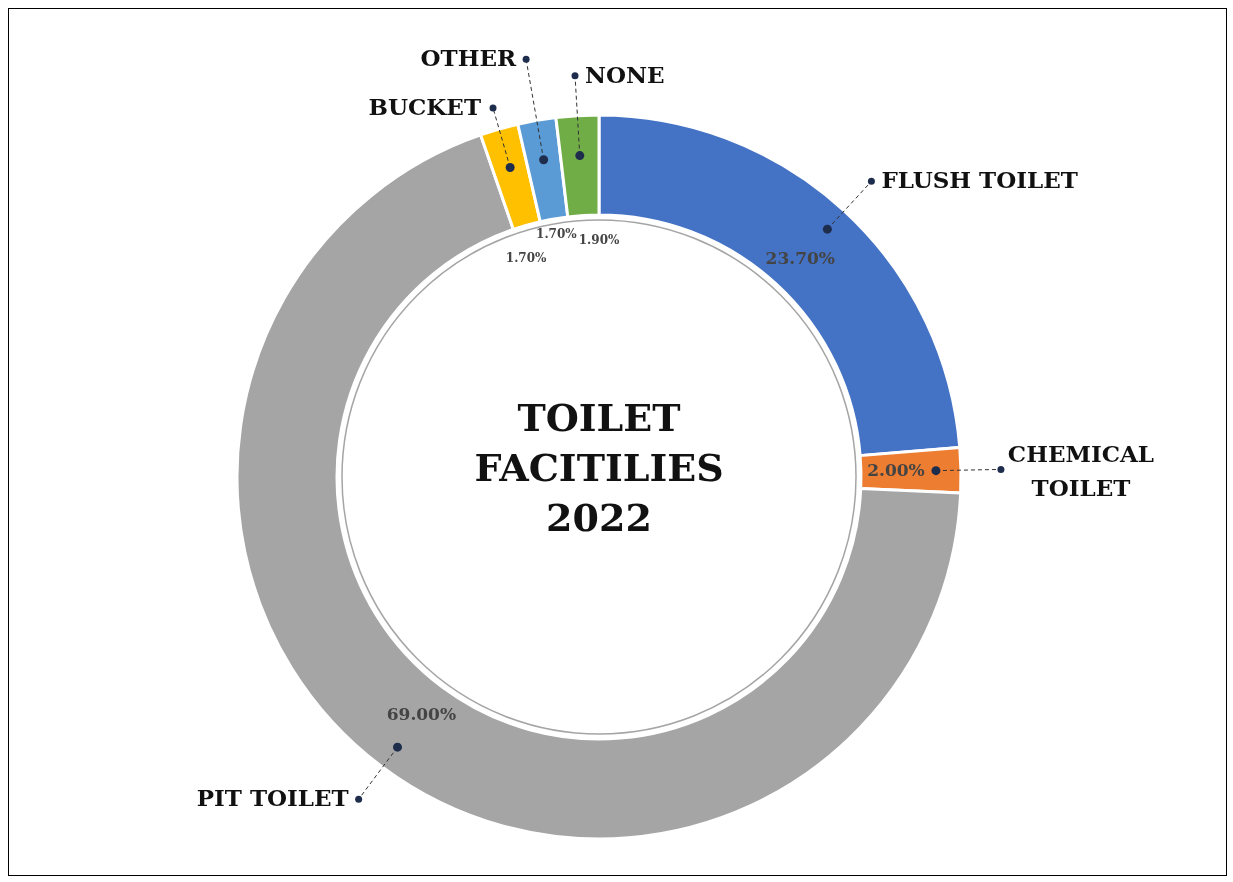 The image size is (1233, 882). Describe the element at coordinates (468, 58) in the screenshot. I see `slice-label: OTHER` at that location.